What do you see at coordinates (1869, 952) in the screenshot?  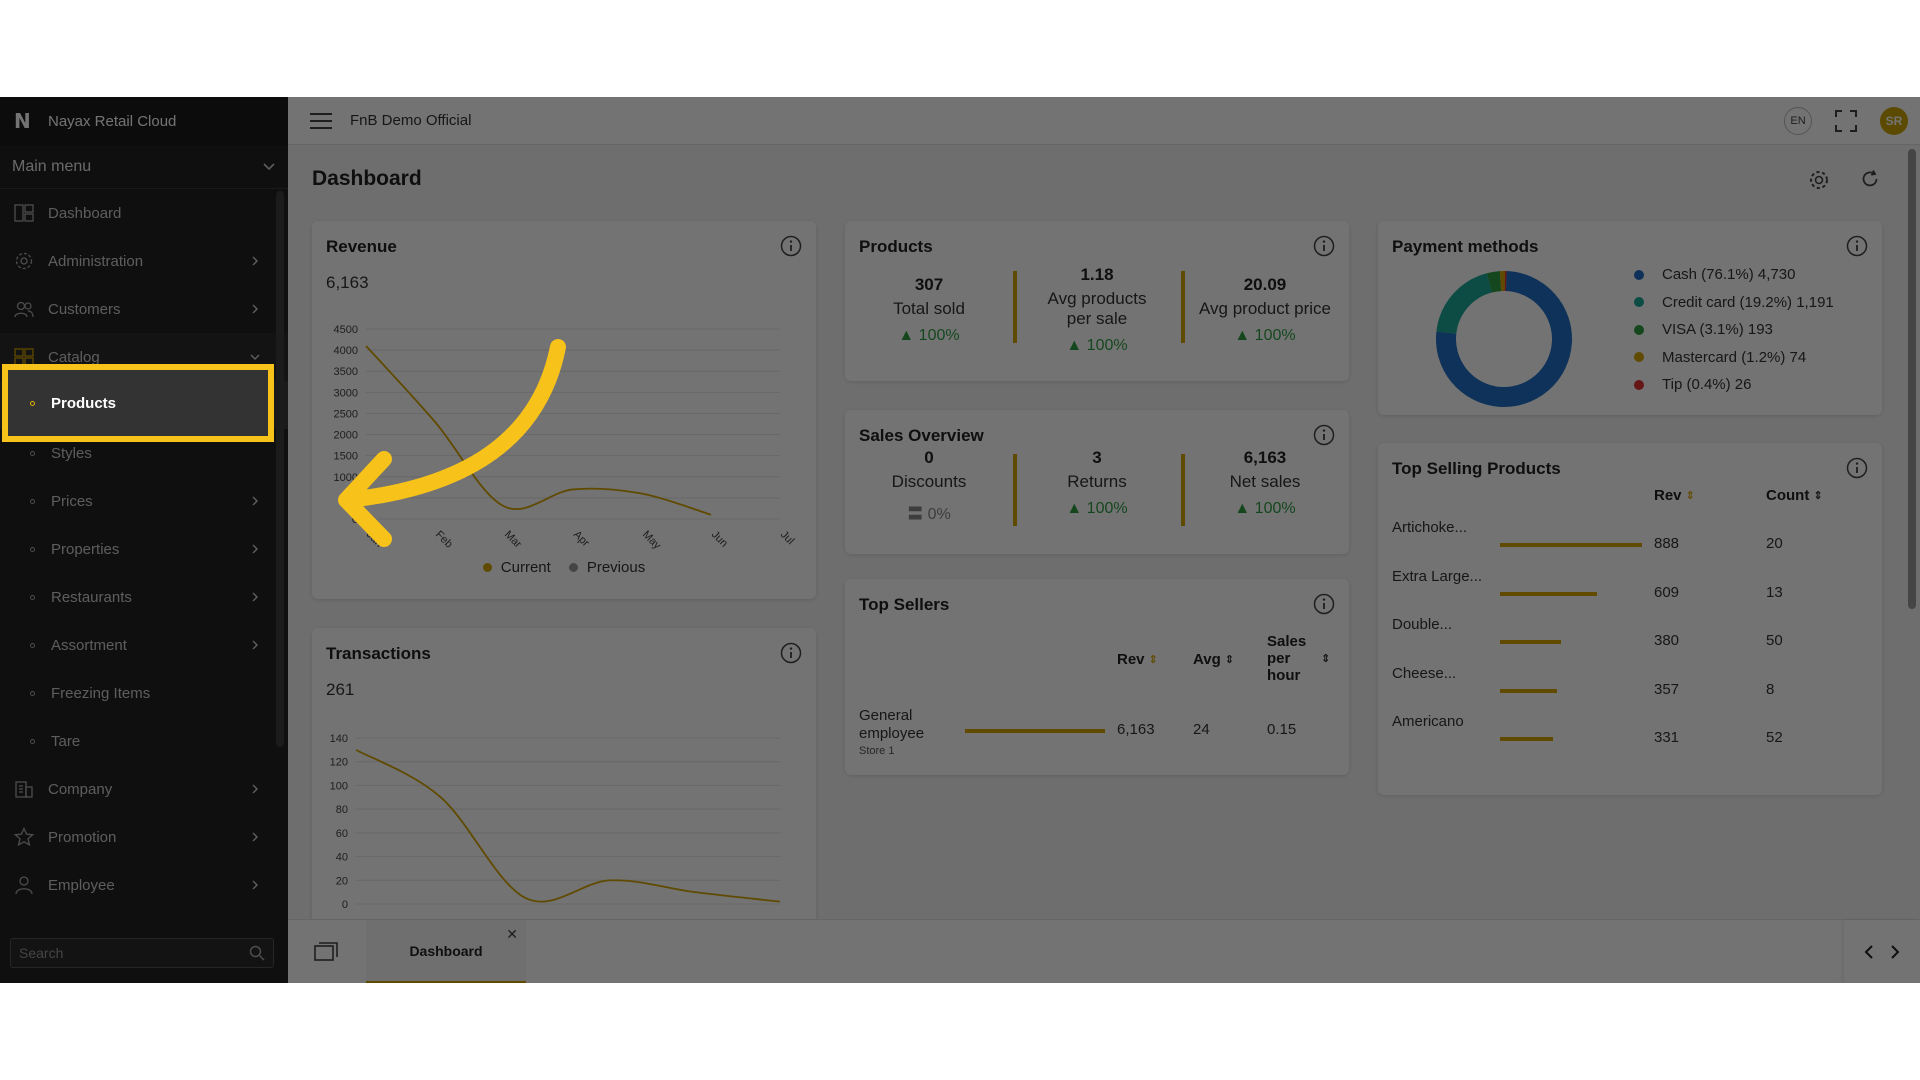 I see `chevron-left-icon` at bounding box center [1869, 952].